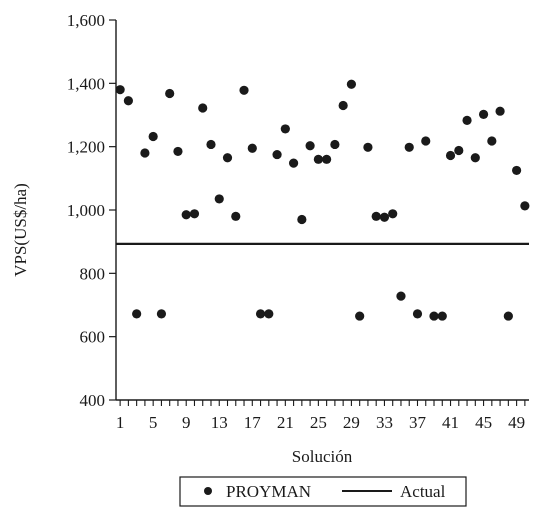  What do you see at coordinates (483, 422) in the screenshot?
I see `x-tick-label: 45` at bounding box center [483, 422].